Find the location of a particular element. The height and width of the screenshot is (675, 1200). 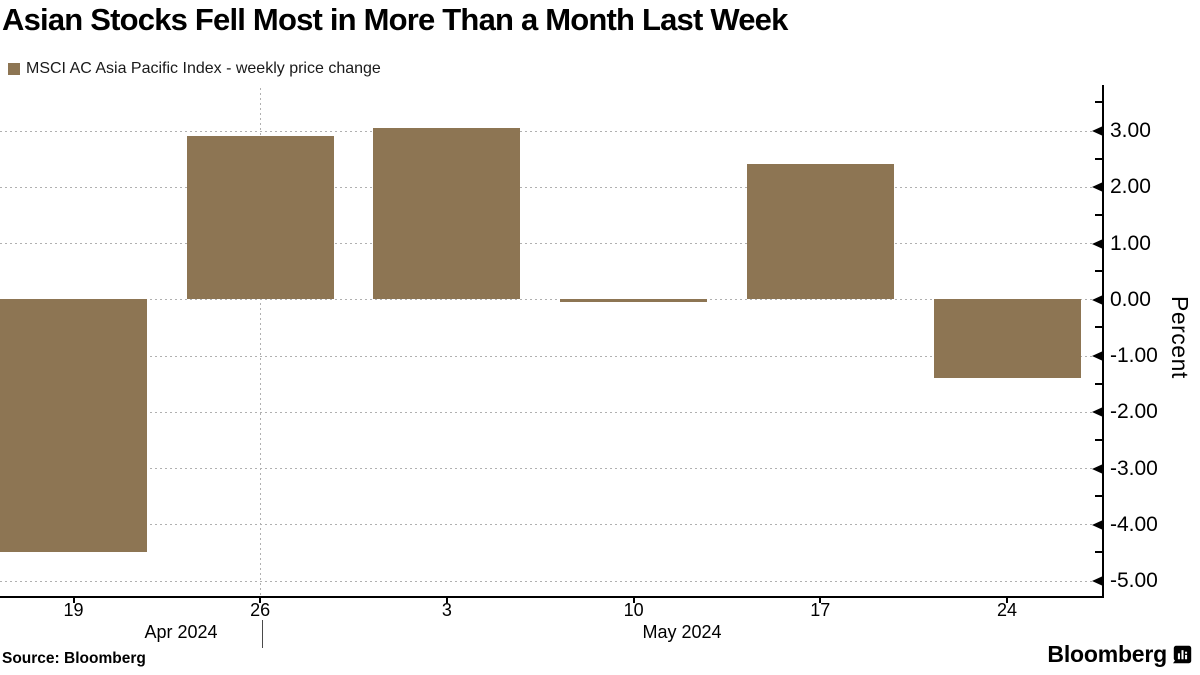

x-tick-label: 26 is located at coordinates (260, 610).